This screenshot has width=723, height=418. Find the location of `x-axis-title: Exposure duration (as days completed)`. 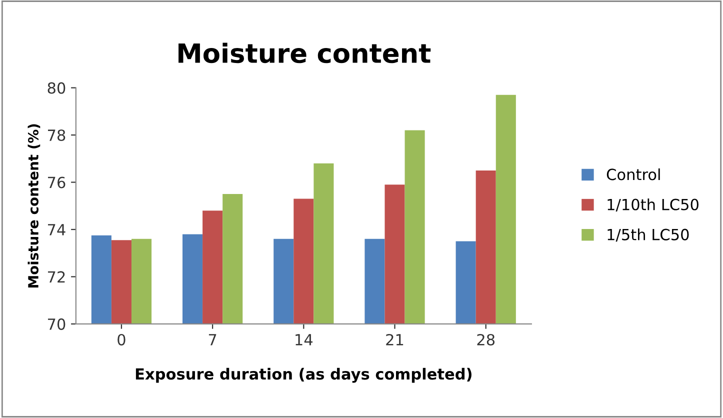

x-axis-title: Exposure duration (as days completed) is located at coordinates (304, 375).